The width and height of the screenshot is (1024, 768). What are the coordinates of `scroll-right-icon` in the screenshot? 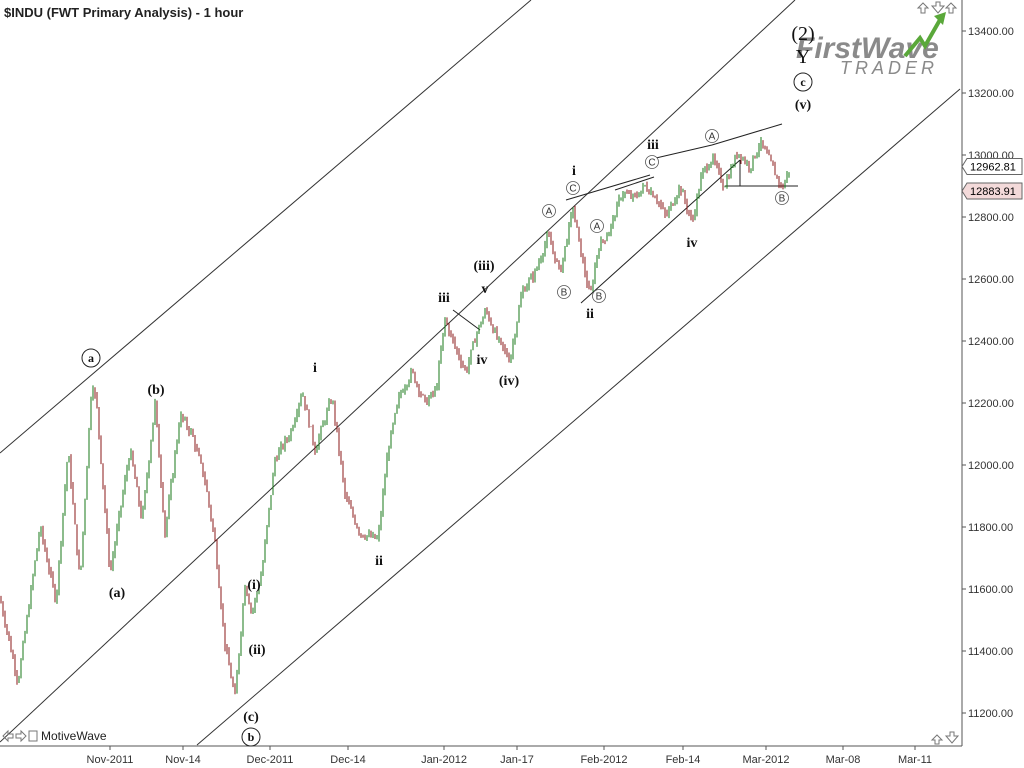 It's located at (21, 736).